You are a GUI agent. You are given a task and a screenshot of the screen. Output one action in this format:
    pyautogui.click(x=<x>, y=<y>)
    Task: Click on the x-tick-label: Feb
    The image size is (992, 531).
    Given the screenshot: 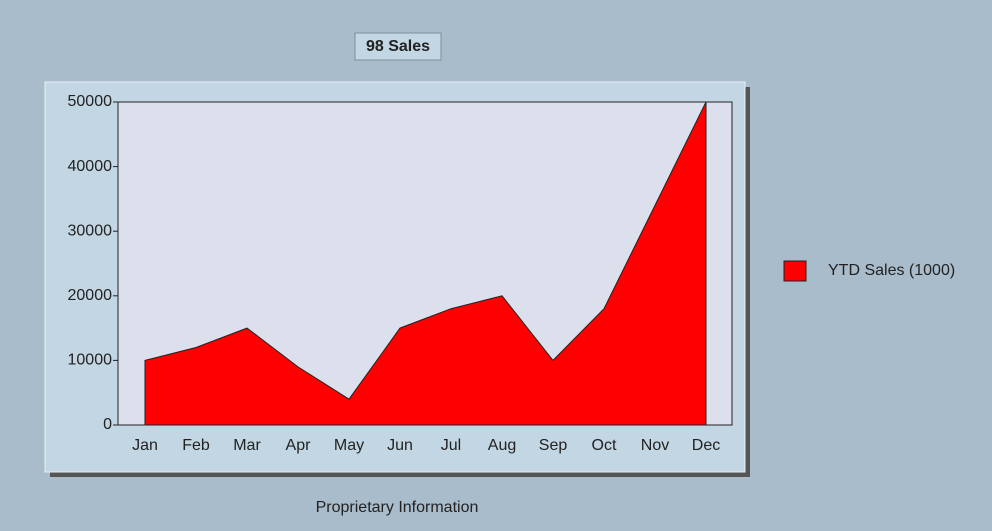 What is the action you would take?
    pyautogui.click(x=196, y=445)
    